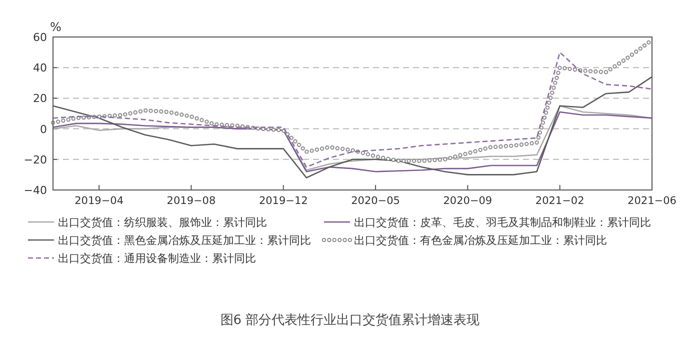 This screenshot has height=346, width=700. Describe the element at coordinates (350, 320) in the screenshot. I see `text: 图6 部分代表性行业出口交货值累计增速表现` at that location.